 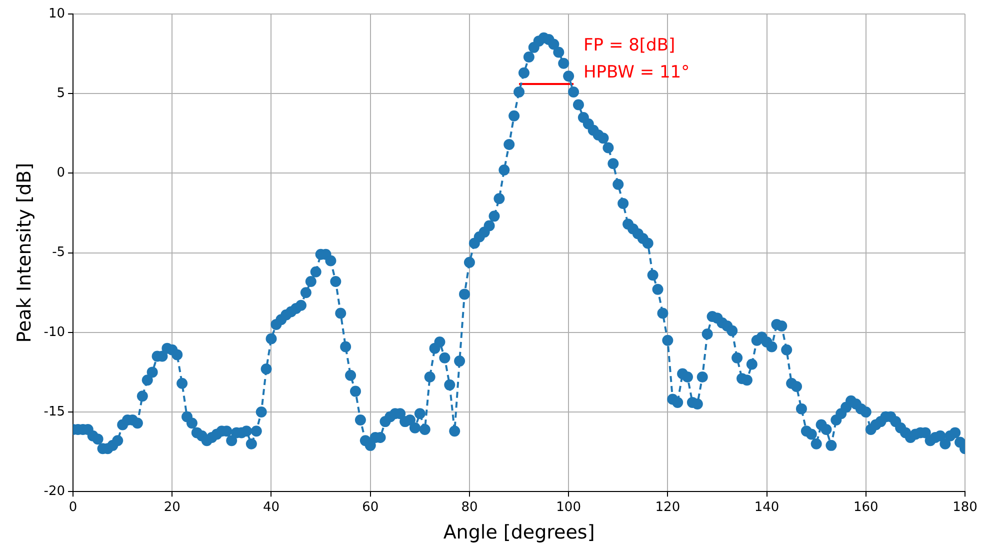 I want to click on x-tick-label: 160, so click(x=865, y=507).